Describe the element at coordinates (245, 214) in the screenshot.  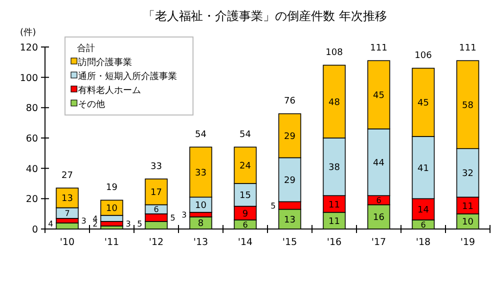
I see `data-label: 9` at that location.